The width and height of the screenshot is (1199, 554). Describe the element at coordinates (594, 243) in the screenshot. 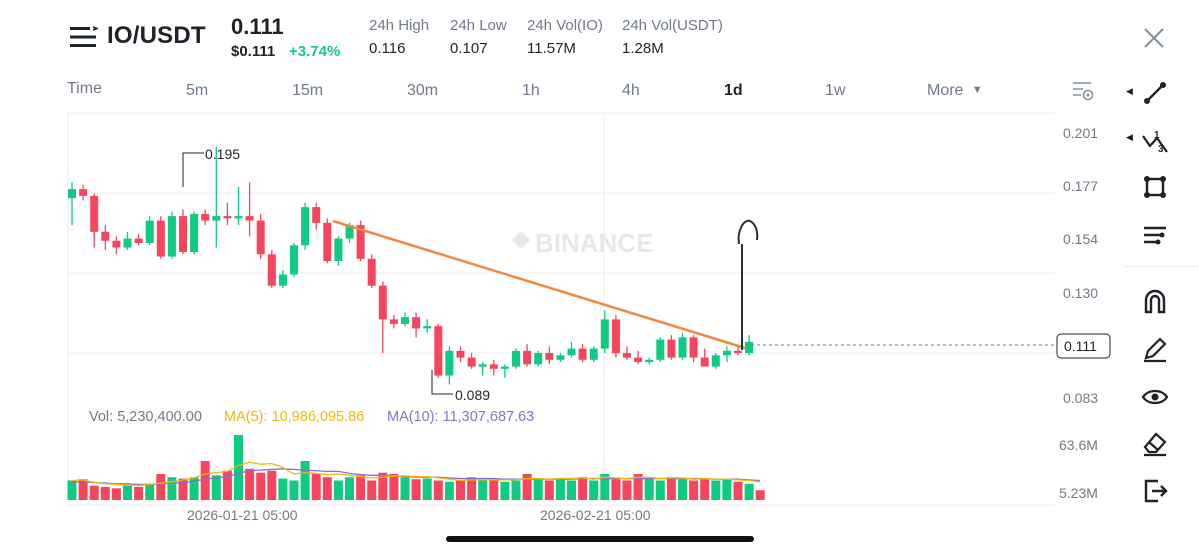

I see `watermark-text: BINANCE` at that location.